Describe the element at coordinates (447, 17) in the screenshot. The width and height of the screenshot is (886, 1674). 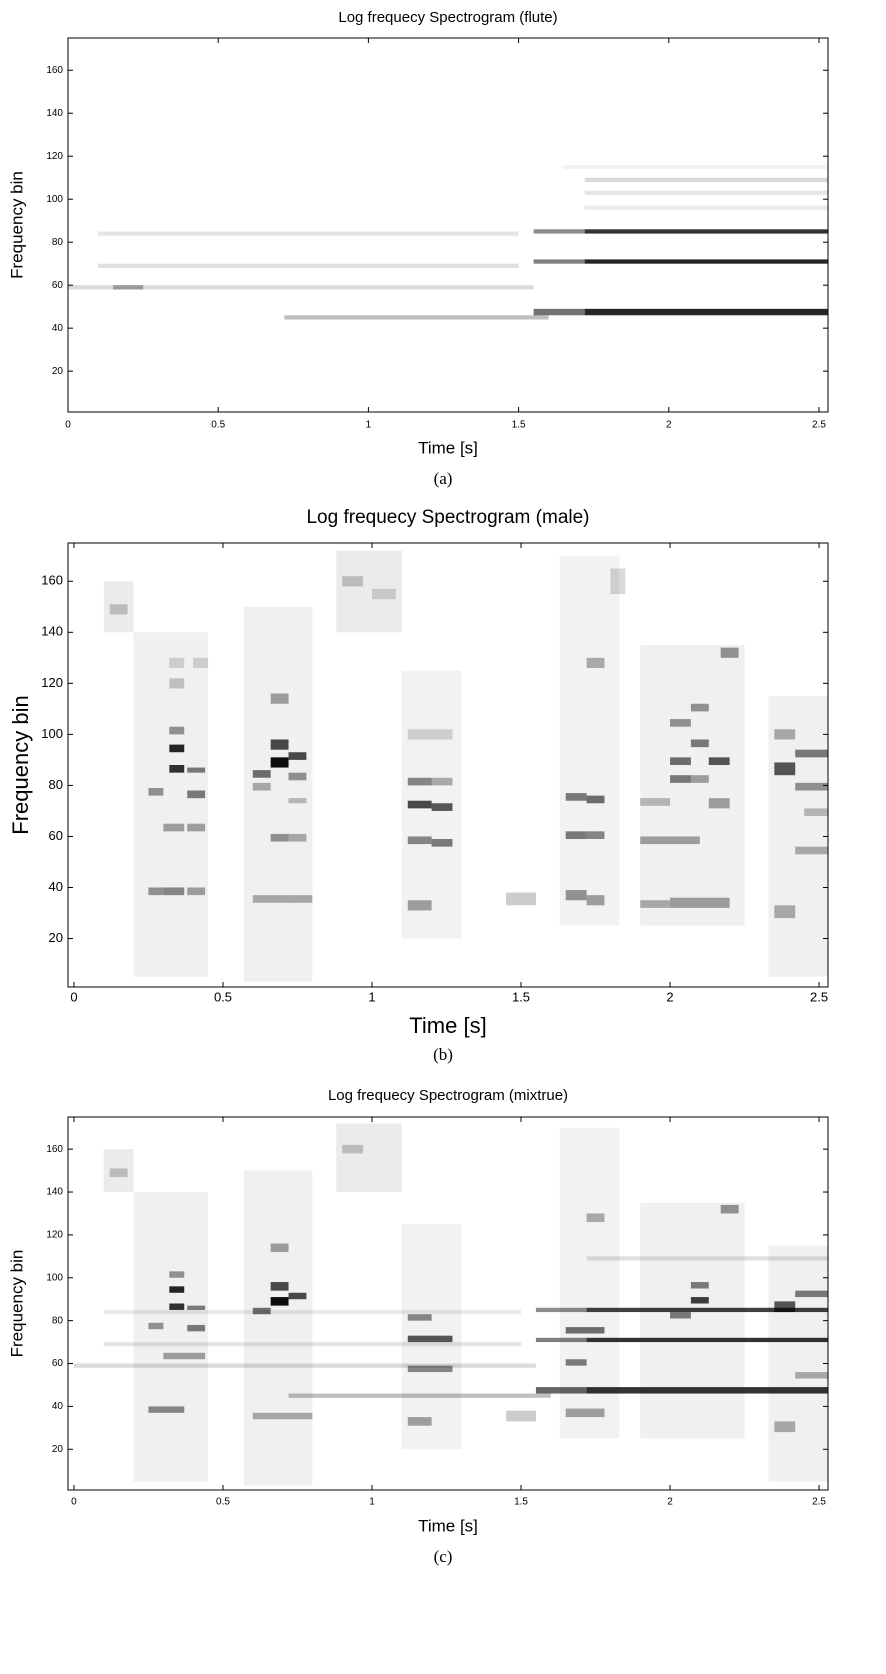
I see `chart-title: Log frequecy Spectrogram (flute)` at that location.